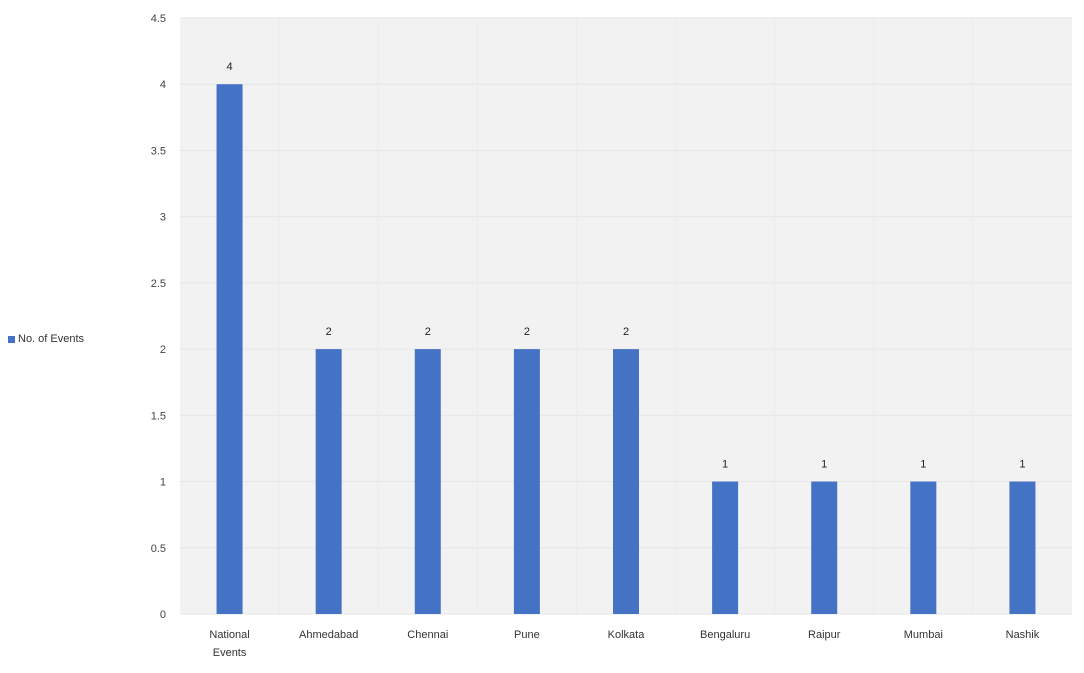 This screenshot has height=673, width=1084. What do you see at coordinates (527, 635) in the screenshot?
I see `x-tick-label: Pune` at bounding box center [527, 635].